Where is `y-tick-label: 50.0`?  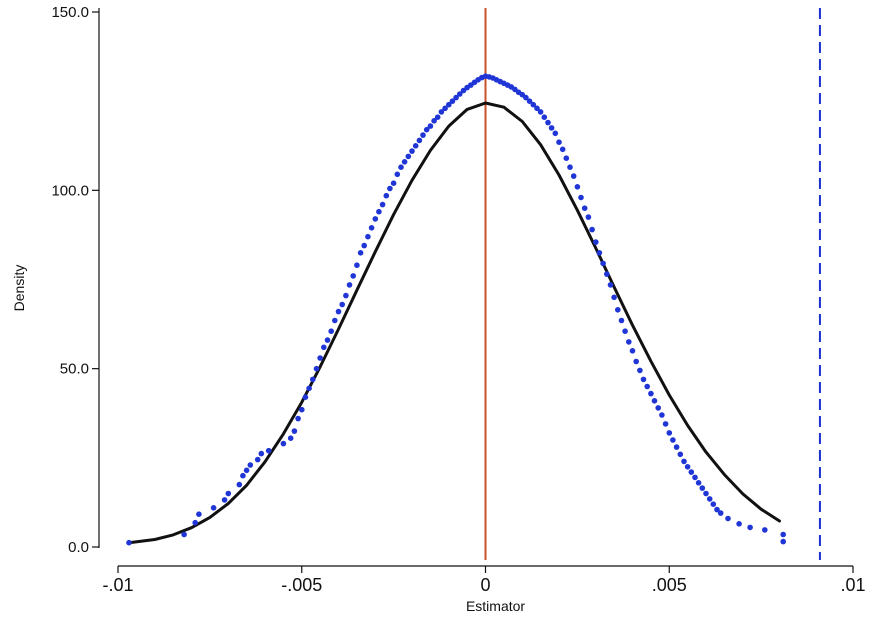 y-tick-label: 50.0 is located at coordinates (74, 369).